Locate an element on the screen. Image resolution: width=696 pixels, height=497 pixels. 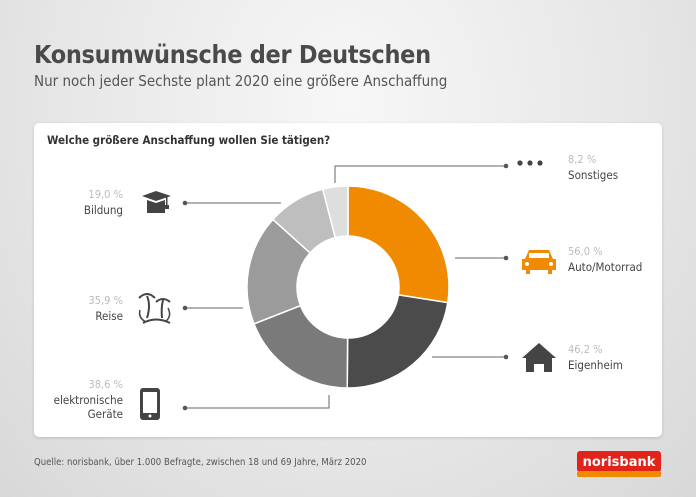
leader-dot-elektronik is located at coordinates (185, 408).